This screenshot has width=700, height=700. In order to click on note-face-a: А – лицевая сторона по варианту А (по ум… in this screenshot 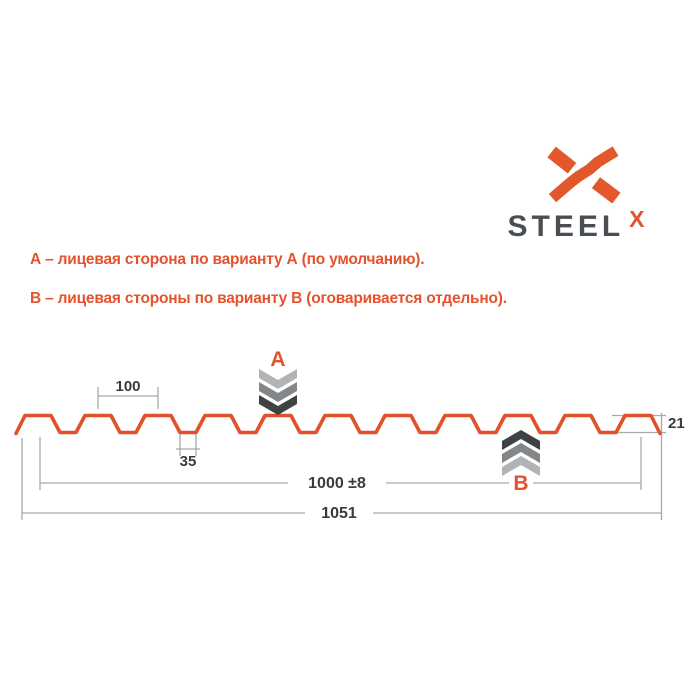, I will do `click(227, 259)`.